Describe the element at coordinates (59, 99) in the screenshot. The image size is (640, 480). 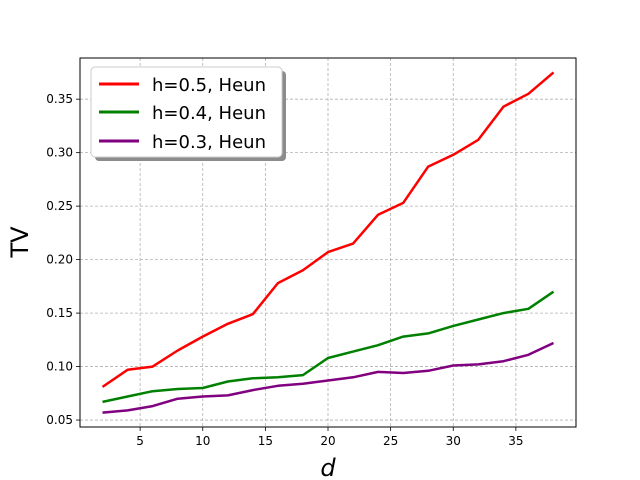
I see `y-tick-label: 0.35` at that location.